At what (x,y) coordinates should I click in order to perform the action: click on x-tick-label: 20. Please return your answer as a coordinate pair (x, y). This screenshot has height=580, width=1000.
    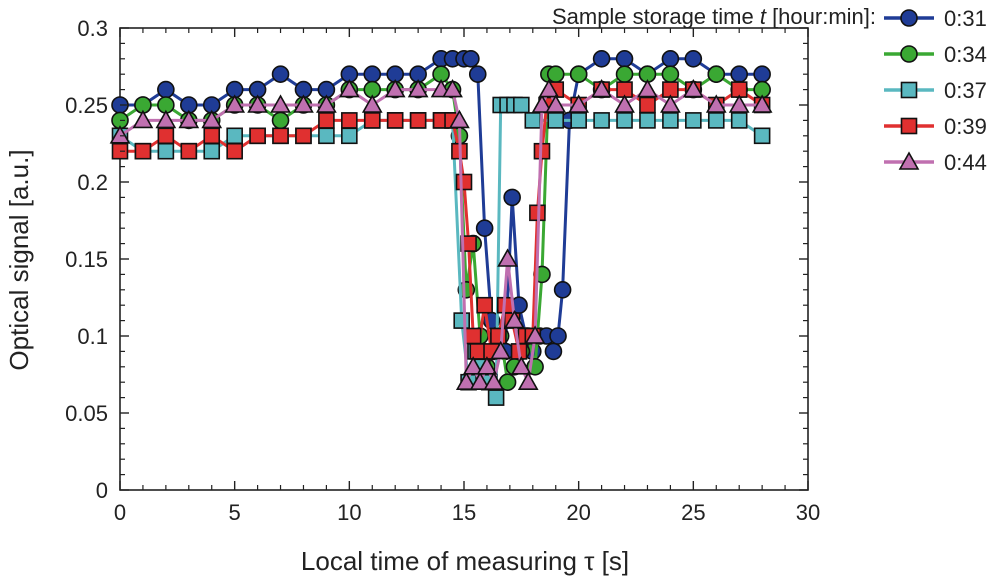
    Looking at the image, I should click on (578, 512).